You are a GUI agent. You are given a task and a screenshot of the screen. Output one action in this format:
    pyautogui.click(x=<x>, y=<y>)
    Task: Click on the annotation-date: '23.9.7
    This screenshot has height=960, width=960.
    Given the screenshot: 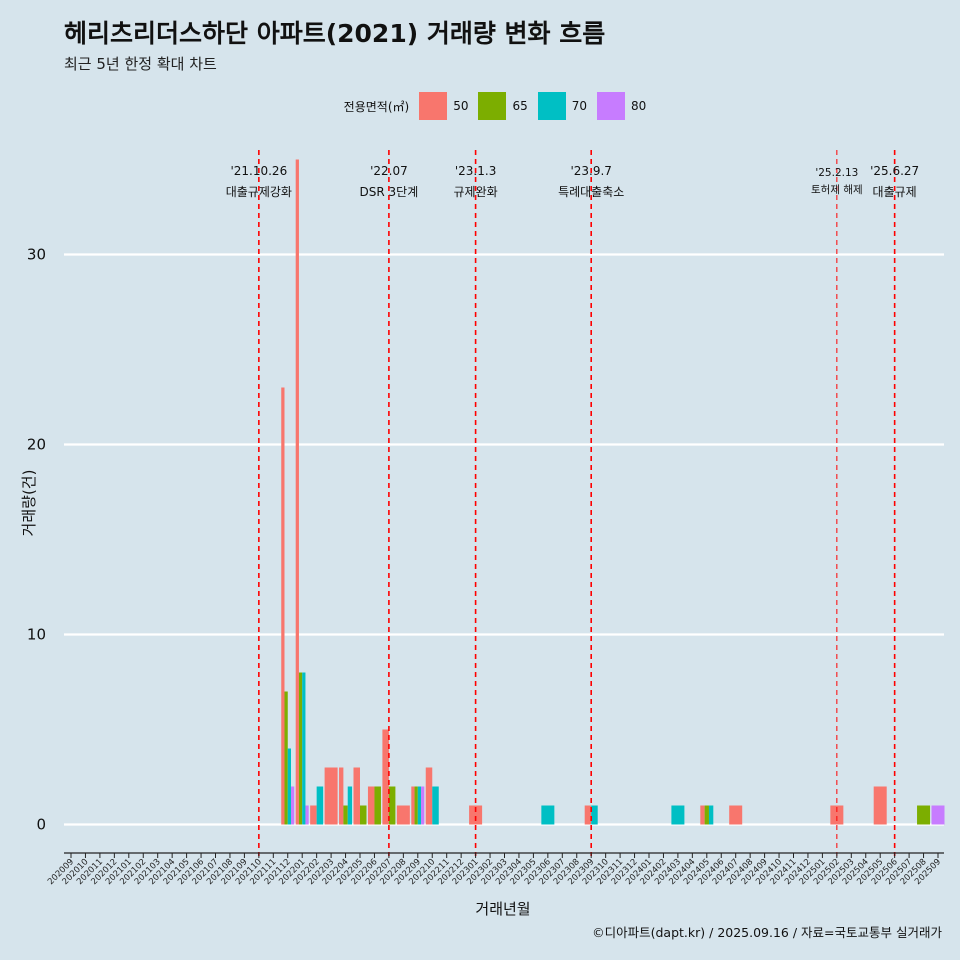 What is the action you would take?
    pyautogui.click(x=590, y=171)
    